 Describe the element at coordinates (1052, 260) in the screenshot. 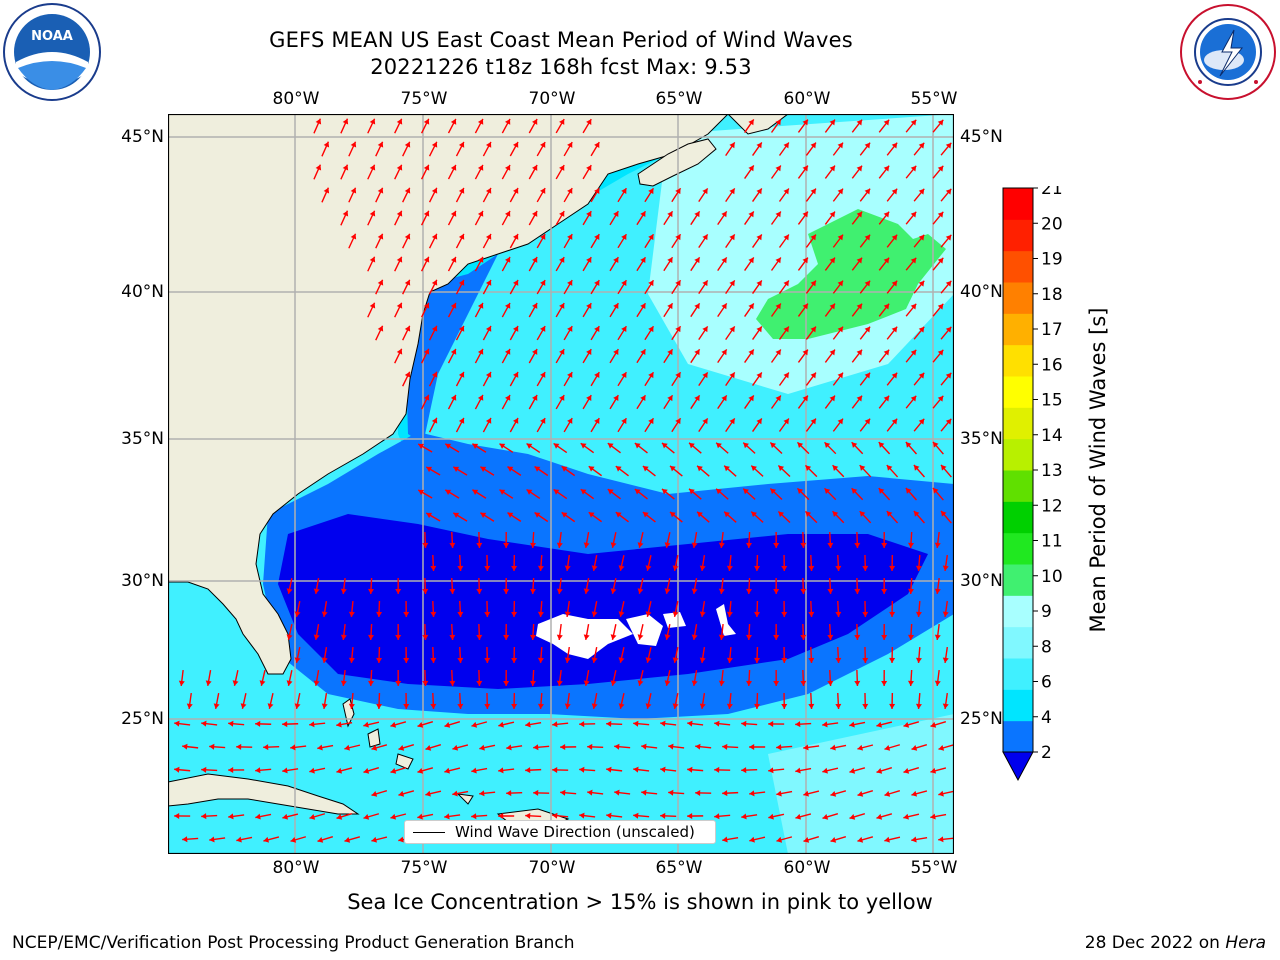

I see `colorbar-tick-label: 19` at that location.